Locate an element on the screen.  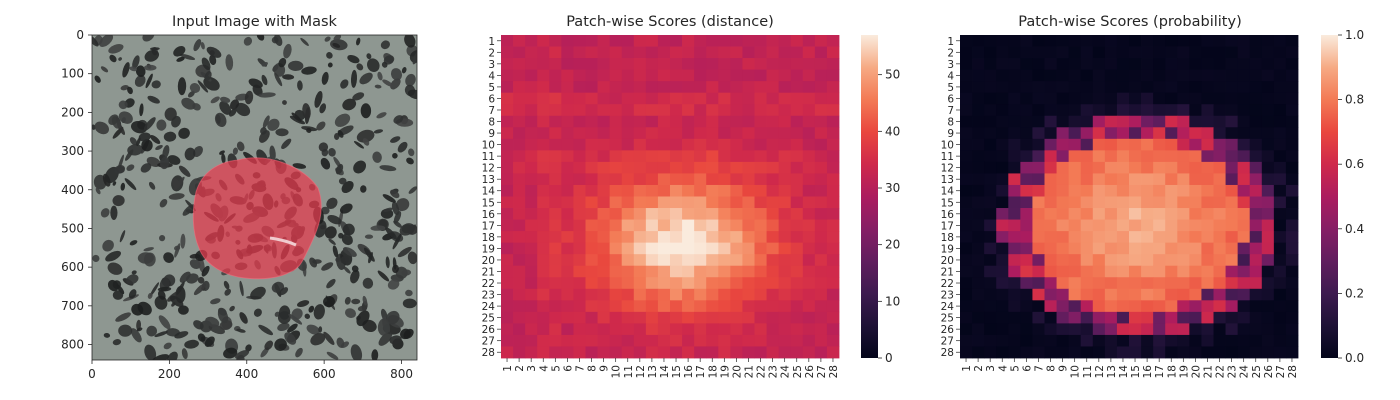
col-label: 19 is located at coordinates (1184, 371).